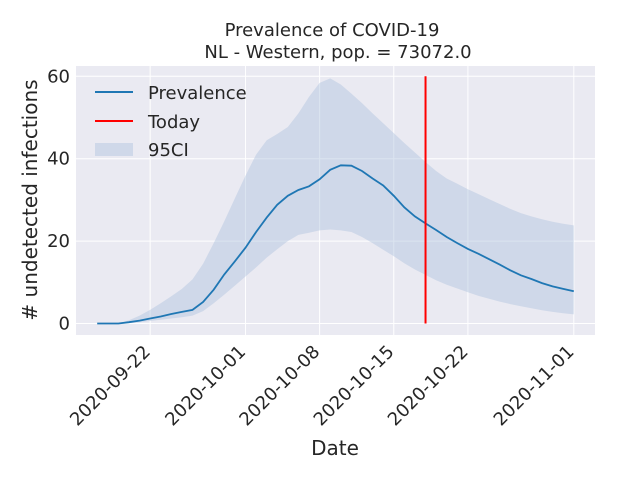  Describe the element at coordinates (428, 386) in the screenshot. I see `x-tick-label: 2020-10-22` at that location.